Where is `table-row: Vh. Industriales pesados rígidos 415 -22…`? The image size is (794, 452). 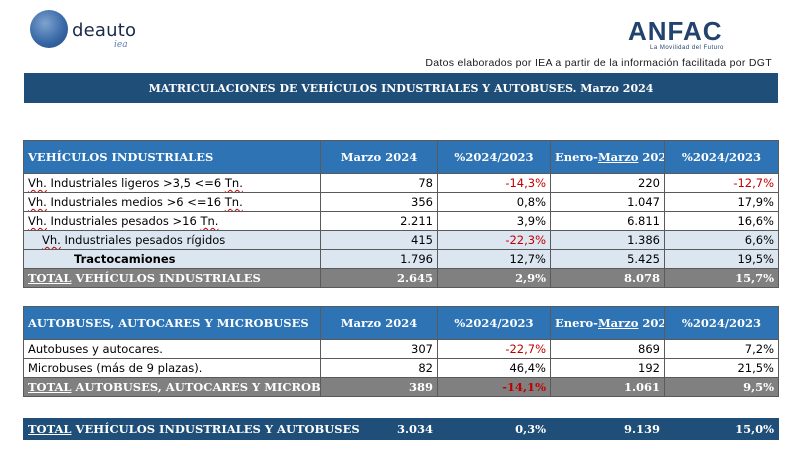 table-row: Vh. Industriales pesados rígidos 415 -22… is located at coordinates (401, 240).